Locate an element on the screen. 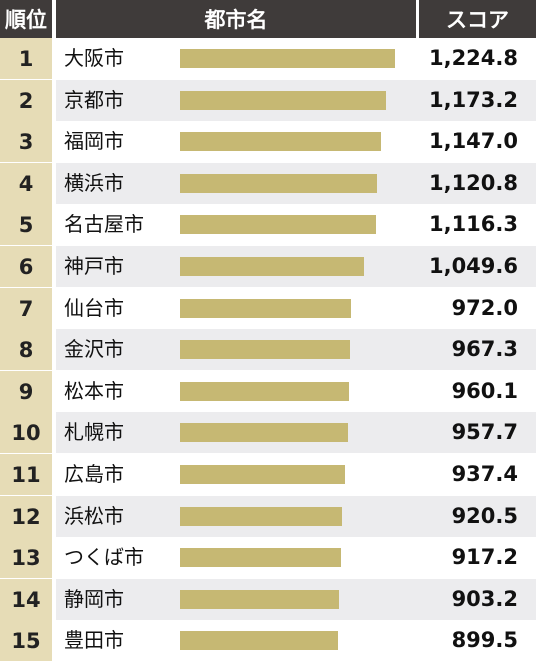  row-body: 仙台市 972.0 is located at coordinates (296, 308).